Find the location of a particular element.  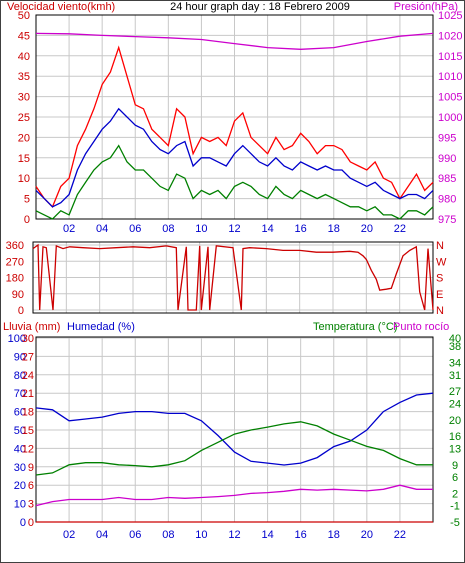

humidity-tick-label: 0 is located at coordinates (23, 523).